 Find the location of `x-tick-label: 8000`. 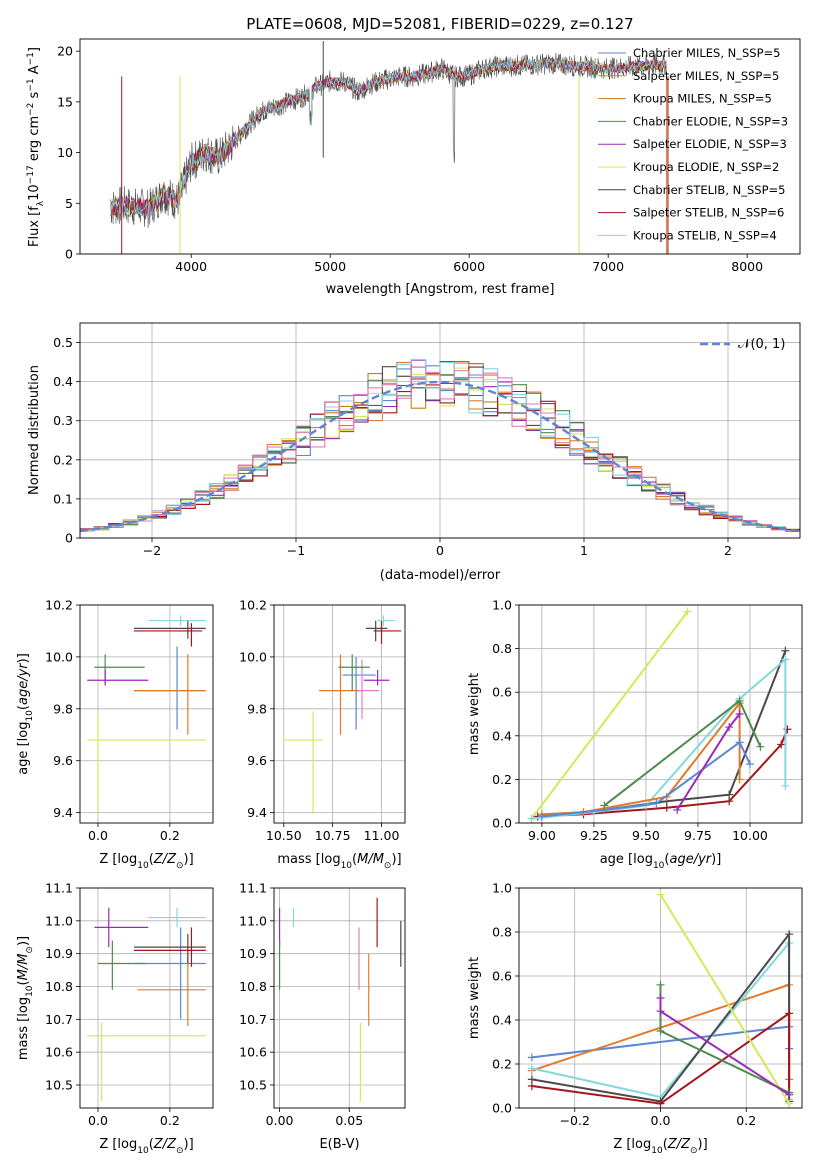

x-tick-label: 8000 is located at coordinates (747, 266).